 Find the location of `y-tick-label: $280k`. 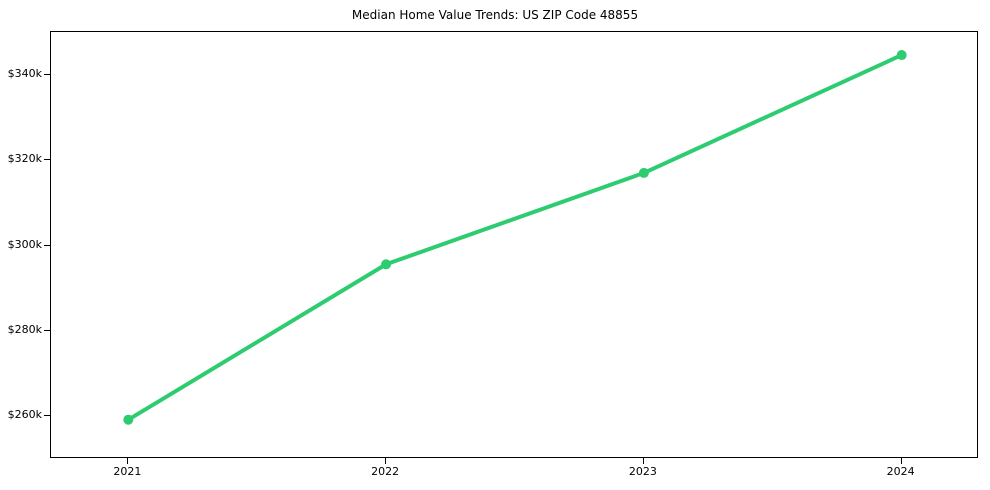

y-tick-label: $280k is located at coordinates (24, 329).